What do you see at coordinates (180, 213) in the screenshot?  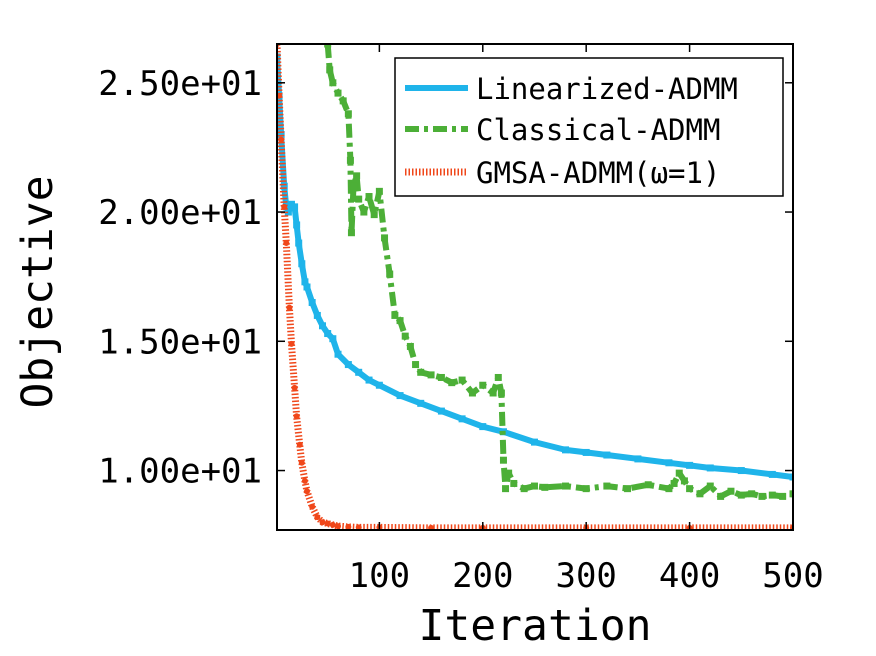 I see `y-tick-label: 2.00e+01` at bounding box center [180, 213].